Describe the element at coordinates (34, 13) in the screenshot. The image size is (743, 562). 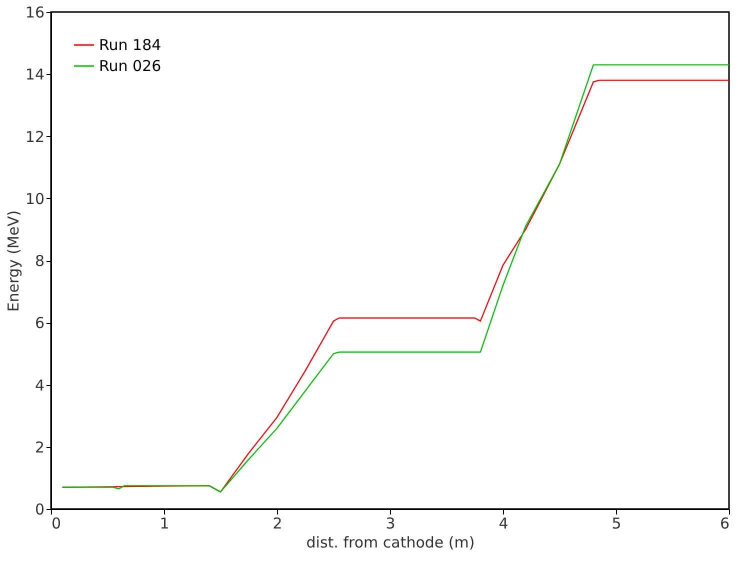
I see `y-tick-label: 16` at that location.